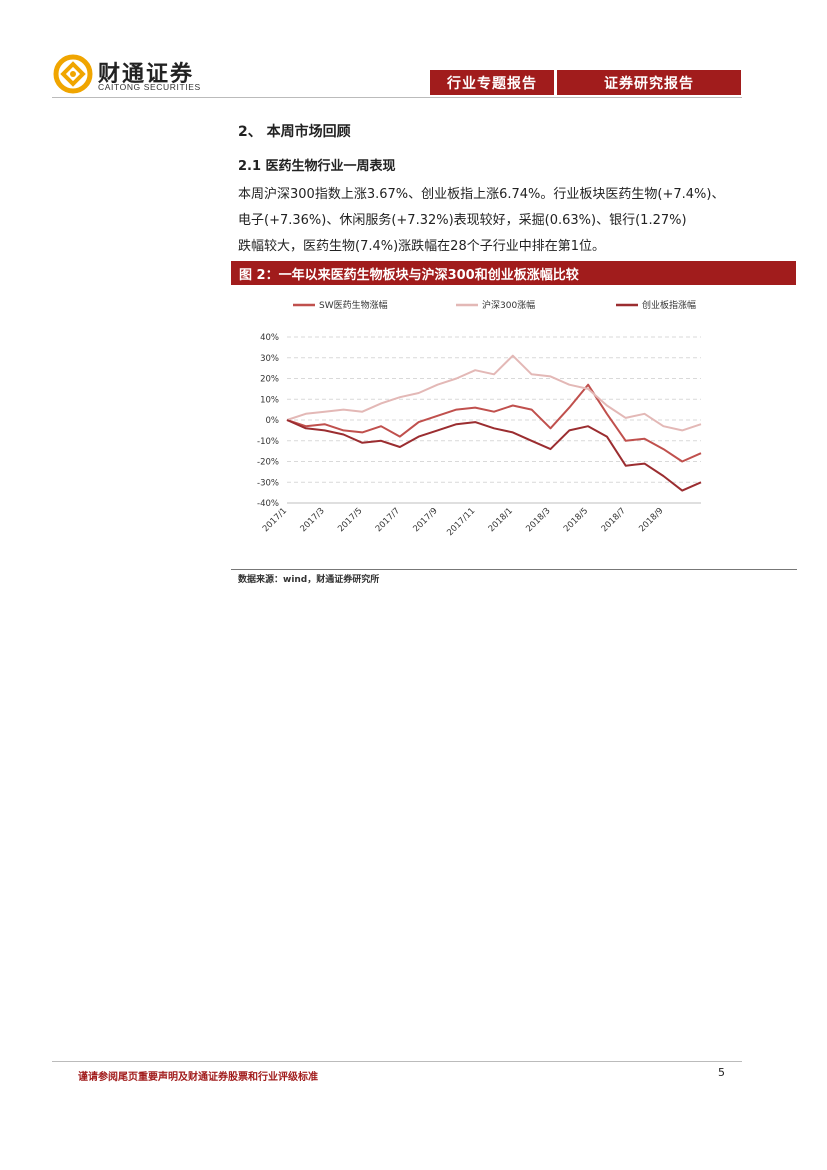 The image size is (827, 1170). I want to click on x-tick-label: 2017/7, so click(388, 520).